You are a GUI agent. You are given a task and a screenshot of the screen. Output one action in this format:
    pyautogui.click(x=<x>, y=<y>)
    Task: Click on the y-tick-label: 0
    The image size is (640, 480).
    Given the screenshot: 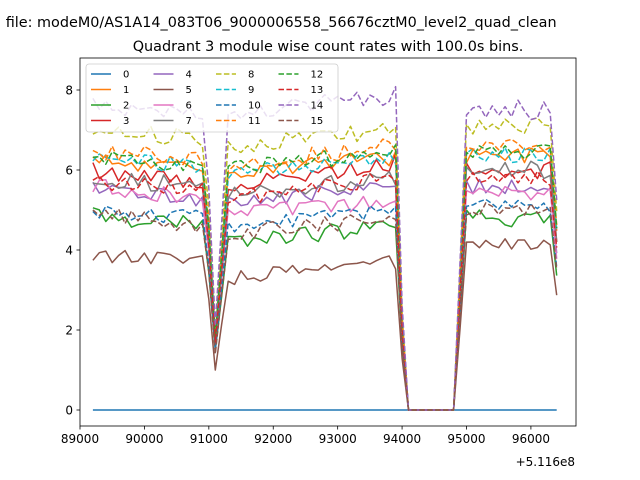 What is the action you would take?
    pyautogui.click(x=69, y=411)
    